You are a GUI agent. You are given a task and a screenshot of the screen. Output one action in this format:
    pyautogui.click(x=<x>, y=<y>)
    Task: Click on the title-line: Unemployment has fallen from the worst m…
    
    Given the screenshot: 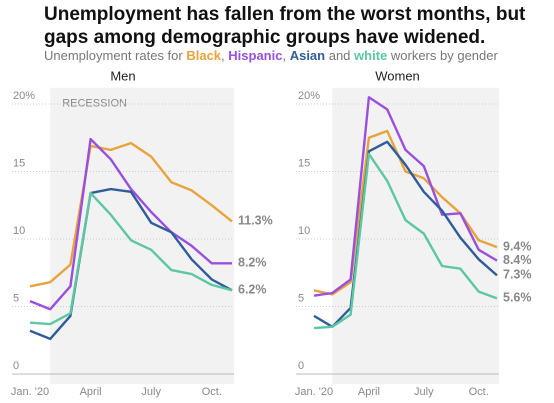 What is the action you would take?
    pyautogui.click(x=285, y=14)
    